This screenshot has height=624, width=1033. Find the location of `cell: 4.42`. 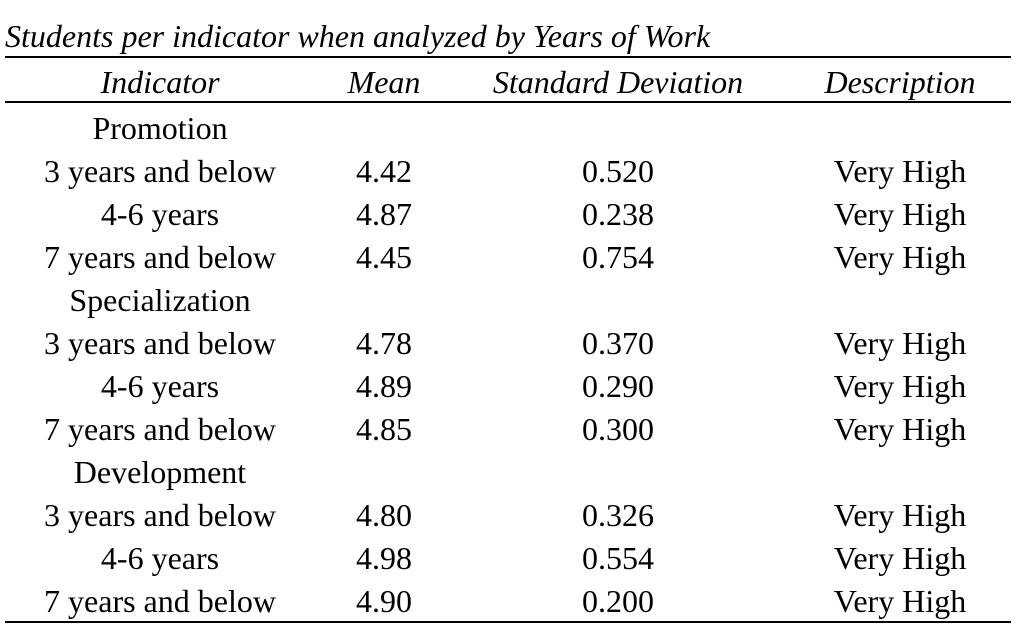

cell: 4.42 is located at coordinates (384, 171).